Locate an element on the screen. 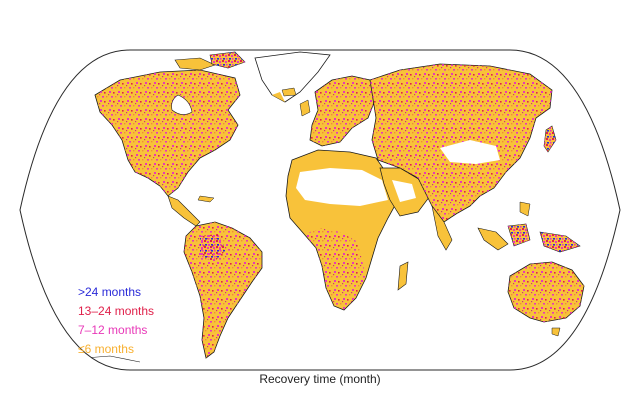 The image size is (640, 400). maritime-southeast-asia is located at coordinates (529, 227).